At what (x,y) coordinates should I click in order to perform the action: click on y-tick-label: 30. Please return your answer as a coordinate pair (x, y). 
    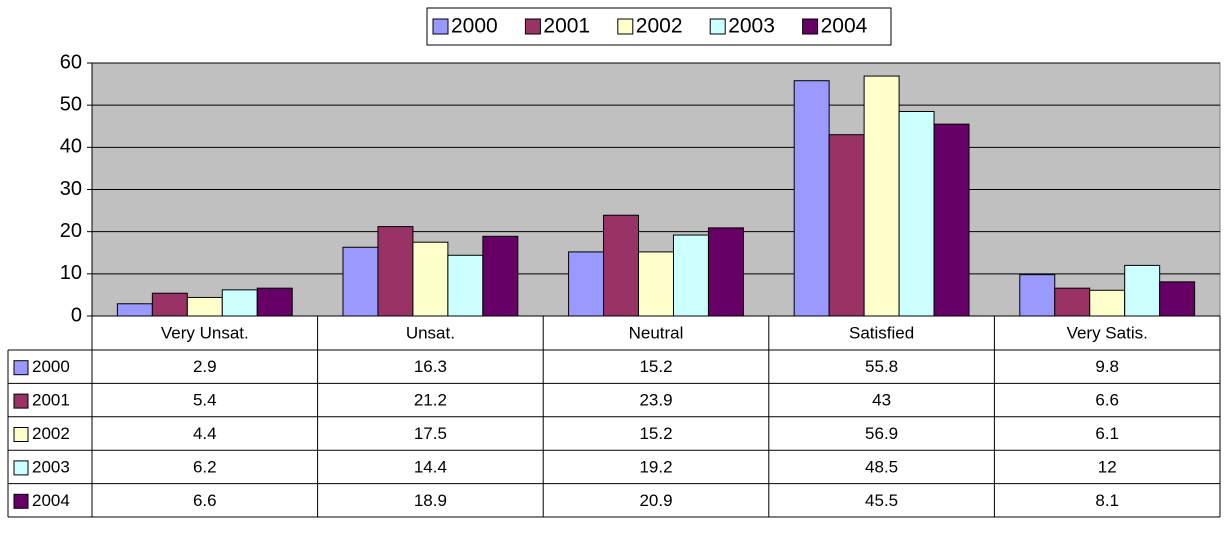
    Looking at the image, I should click on (71, 189).